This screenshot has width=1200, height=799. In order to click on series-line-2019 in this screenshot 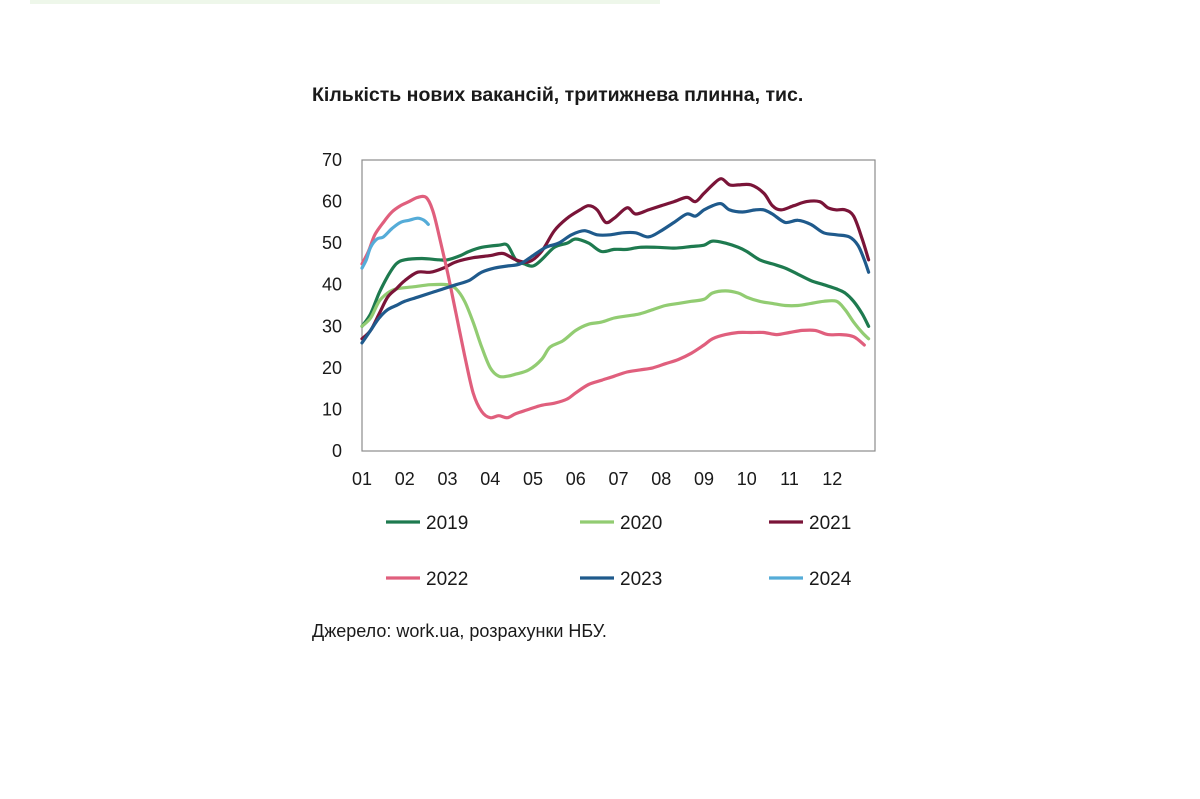, I will do `click(615, 282)`.